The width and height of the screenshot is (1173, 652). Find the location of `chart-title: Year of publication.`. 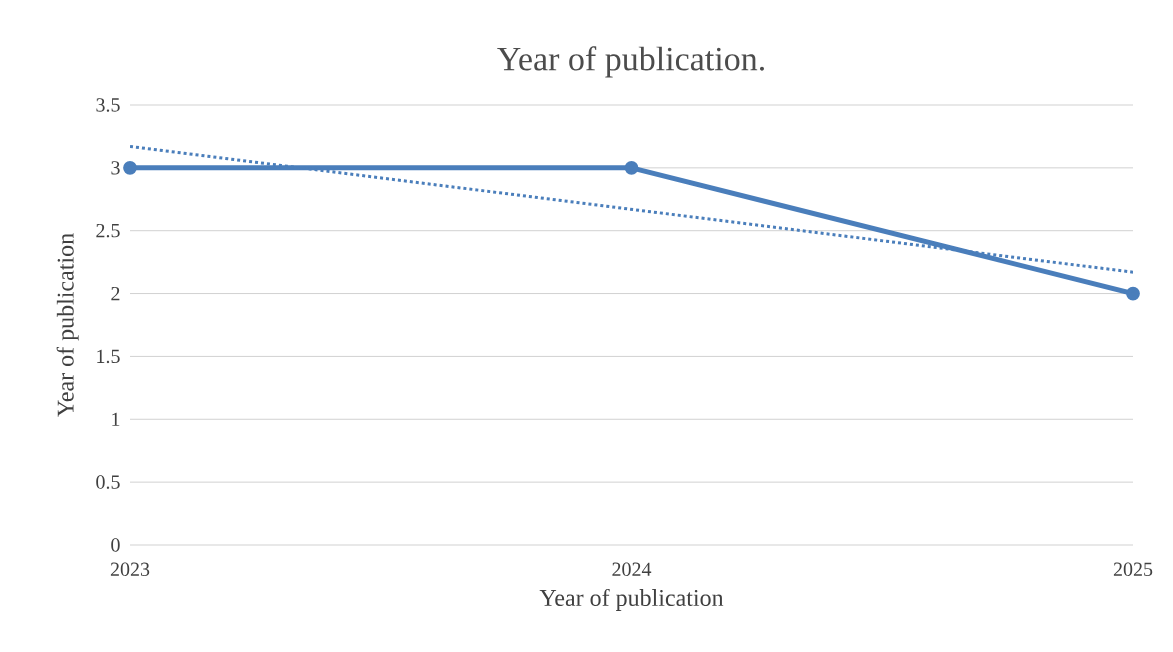

chart-title: Year of publication. is located at coordinates (630, 62).